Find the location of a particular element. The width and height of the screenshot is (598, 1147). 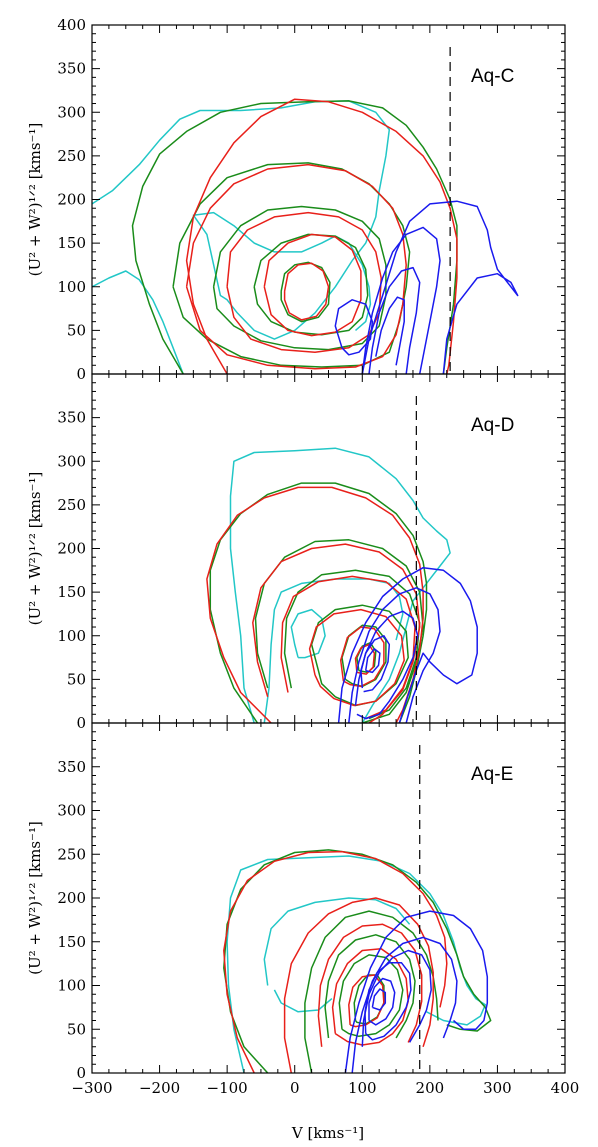

x-tick-label: 0 is located at coordinates (295, 1088).